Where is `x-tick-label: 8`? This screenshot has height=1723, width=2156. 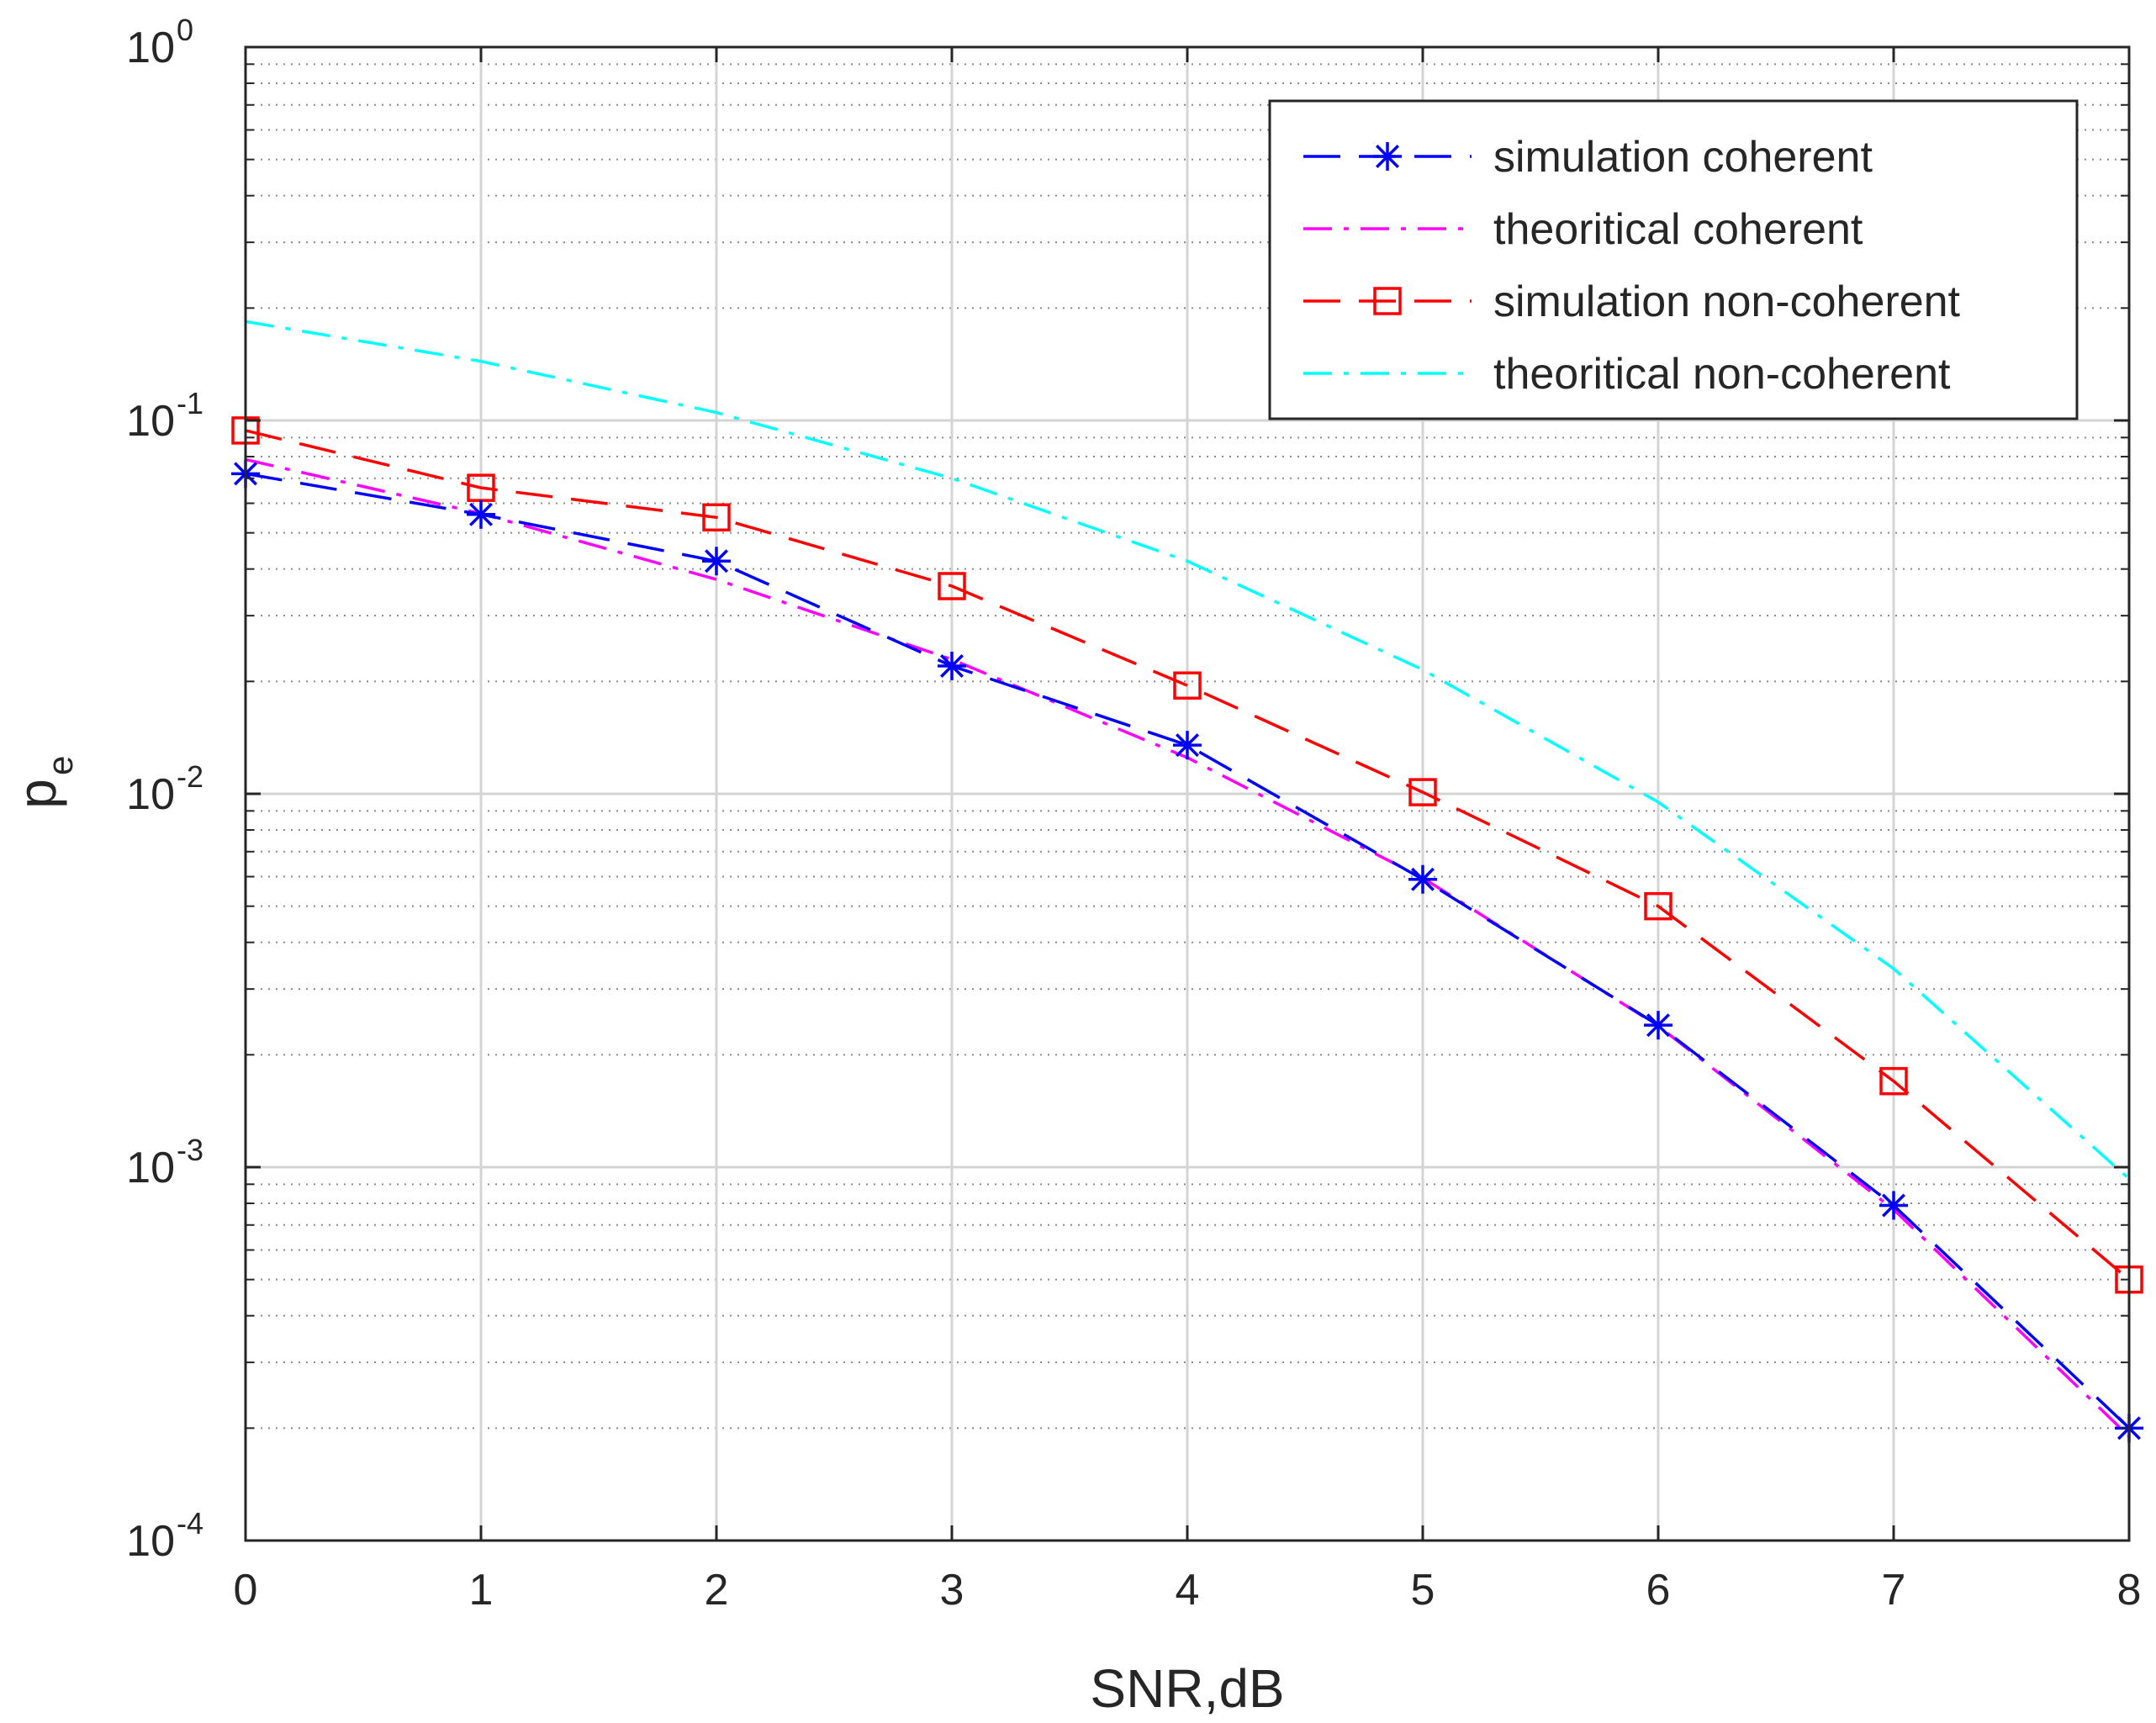
x-tick-label: 8 is located at coordinates (2129, 1590).